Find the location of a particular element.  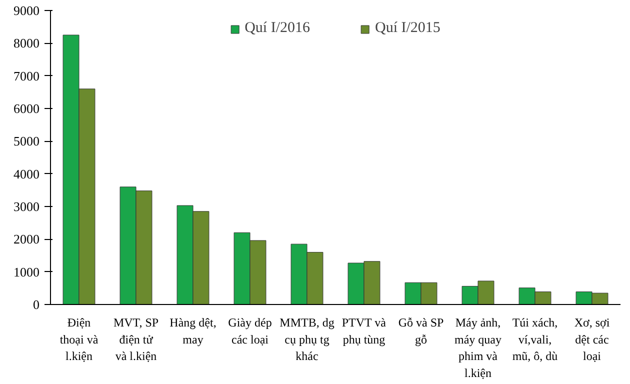

x-tick-label: Túi xách, ví,vali, mũ, ô, dù is located at coordinates (535, 340).